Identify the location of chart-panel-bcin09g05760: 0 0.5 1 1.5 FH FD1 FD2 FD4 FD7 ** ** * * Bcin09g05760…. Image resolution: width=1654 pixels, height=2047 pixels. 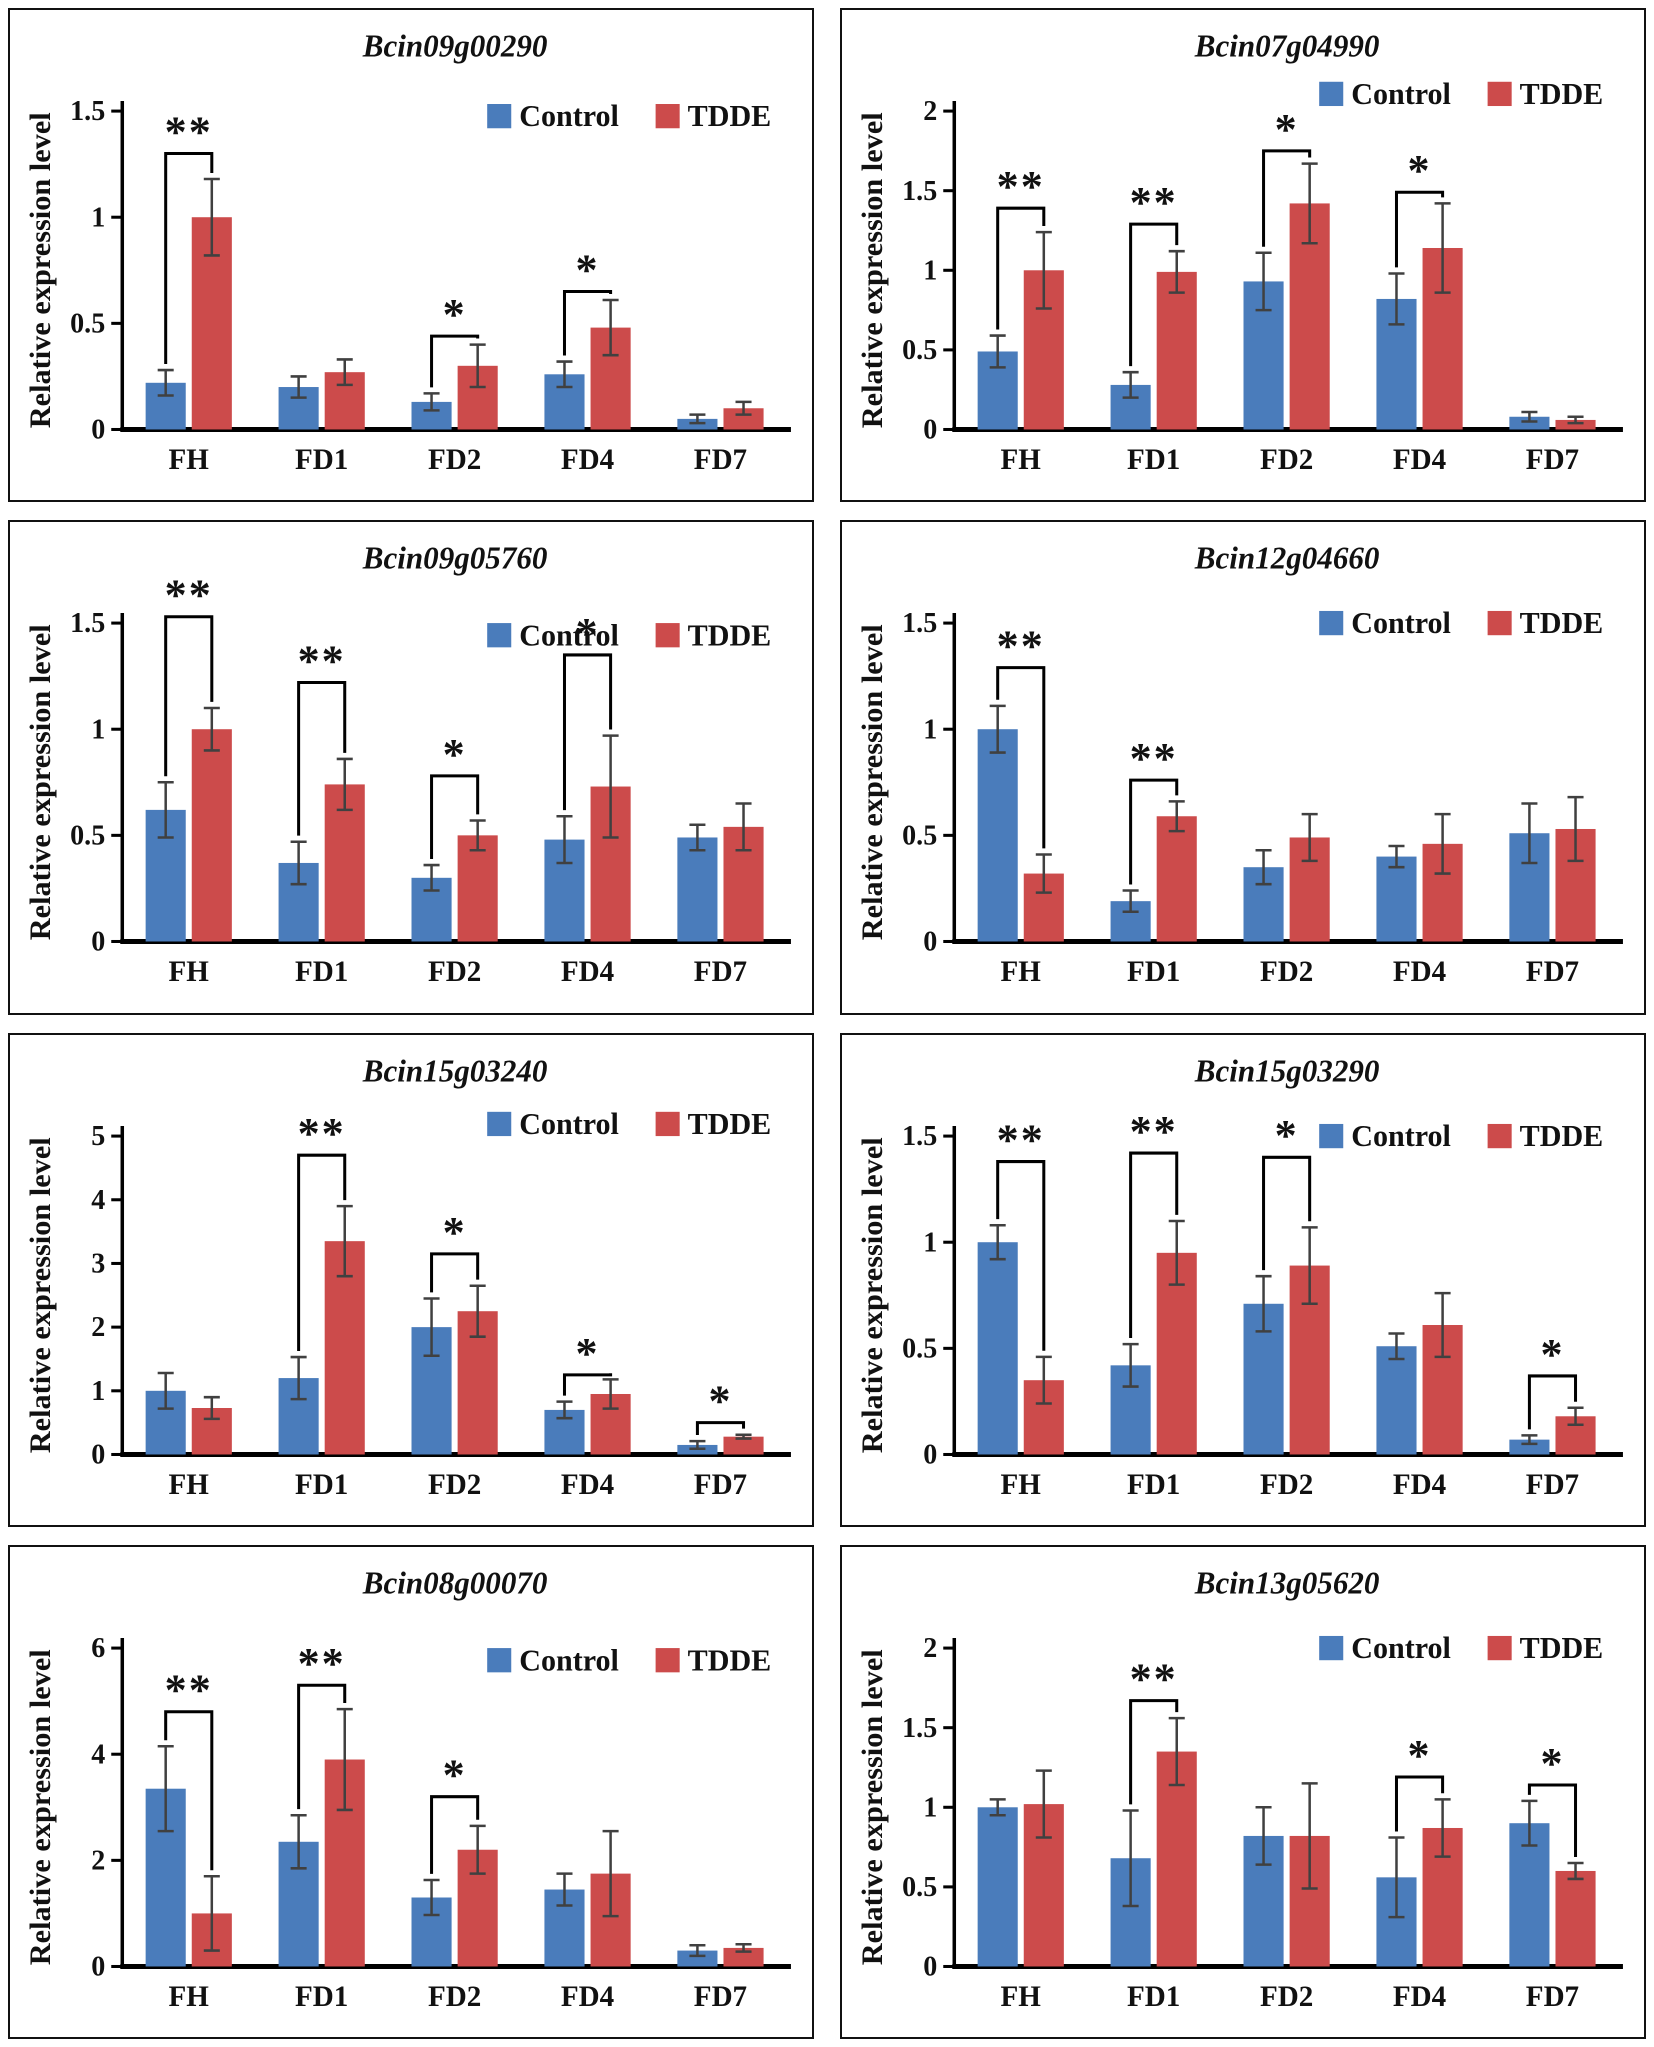
(411, 767).